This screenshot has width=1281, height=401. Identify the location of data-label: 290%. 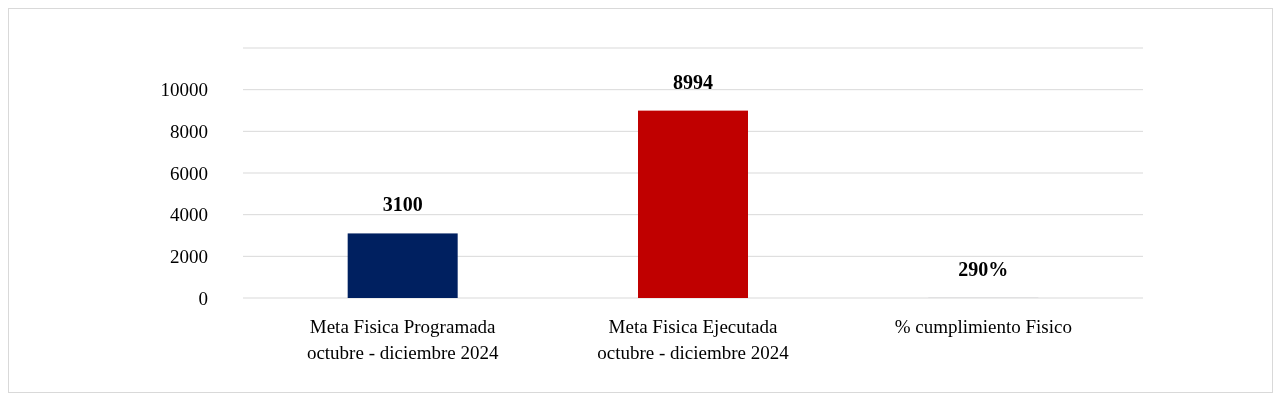
(983, 268).